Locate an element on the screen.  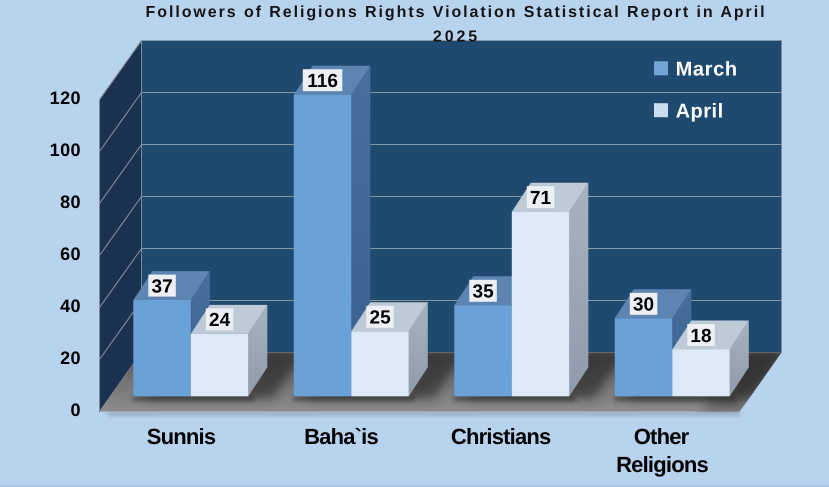
svg-text: 35 is located at coordinates (484, 292).